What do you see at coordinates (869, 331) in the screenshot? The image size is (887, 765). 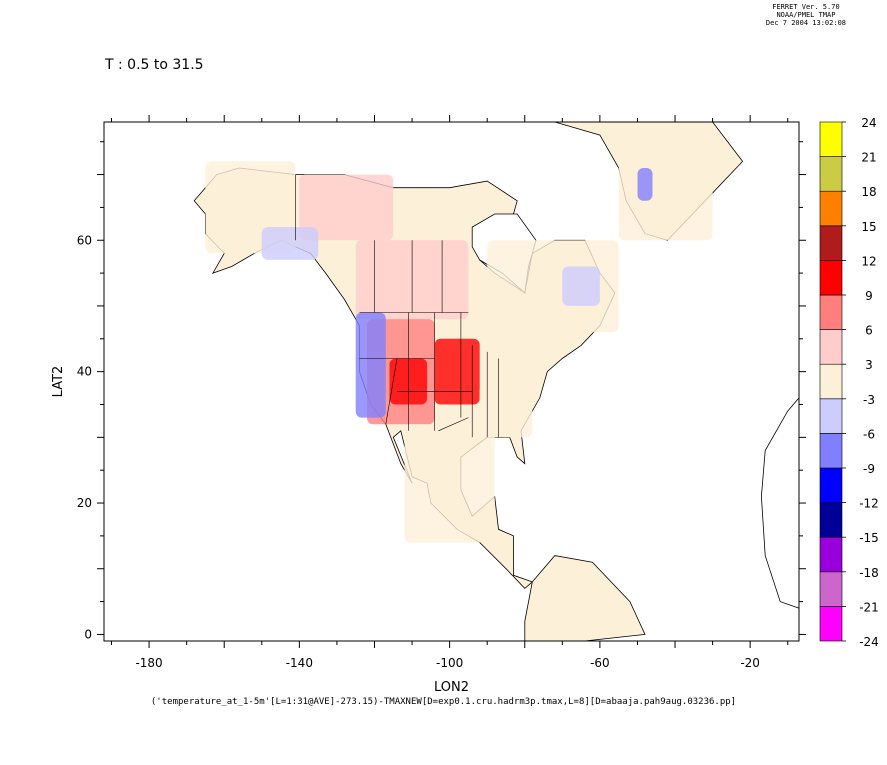 I see `colorbar-label: 6` at bounding box center [869, 331].